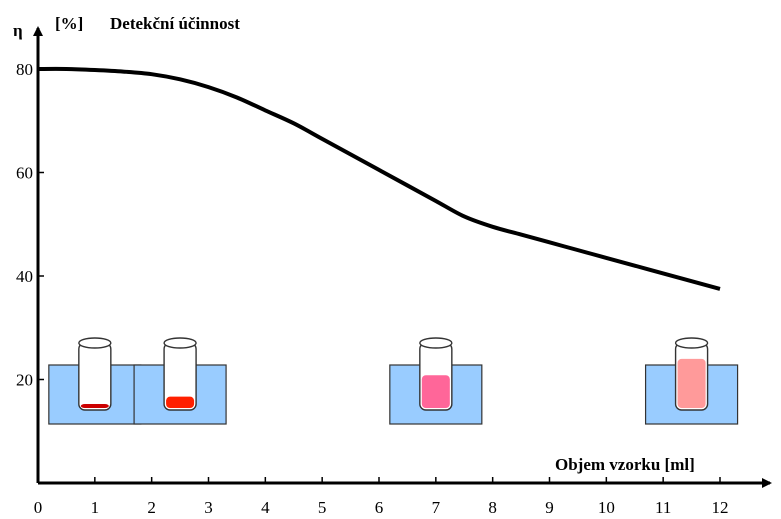  What do you see at coordinates (265, 507) in the screenshot?
I see `x-tick-label: 4` at bounding box center [265, 507].